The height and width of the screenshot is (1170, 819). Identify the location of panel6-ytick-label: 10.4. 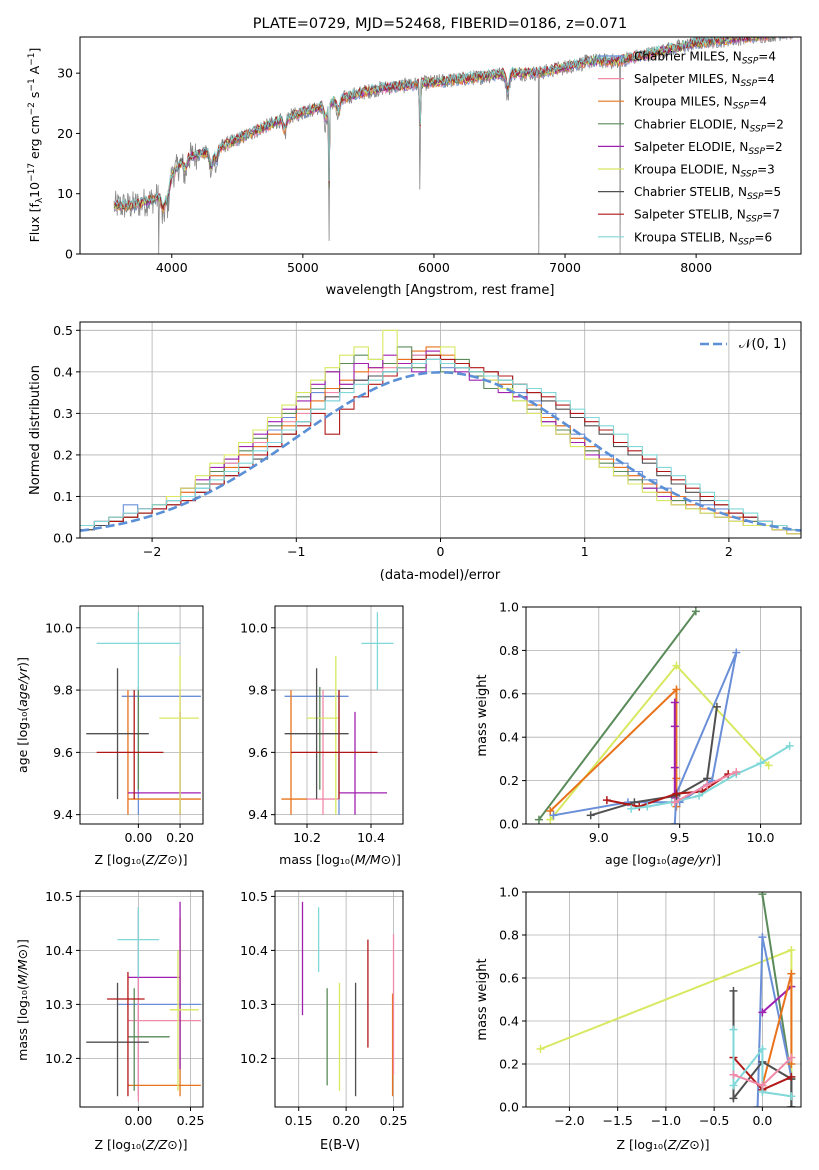
(254, 950).